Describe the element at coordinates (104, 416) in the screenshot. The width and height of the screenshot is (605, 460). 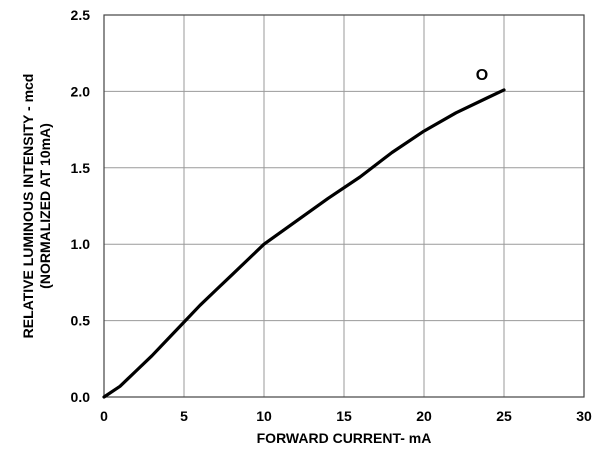
I see `x-tick-label: 0` at that location.